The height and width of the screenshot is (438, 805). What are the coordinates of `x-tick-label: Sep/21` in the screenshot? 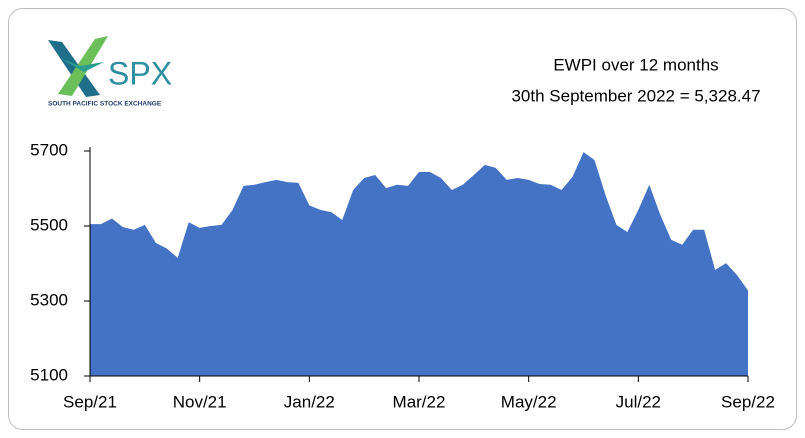 It's located at (90, 401).